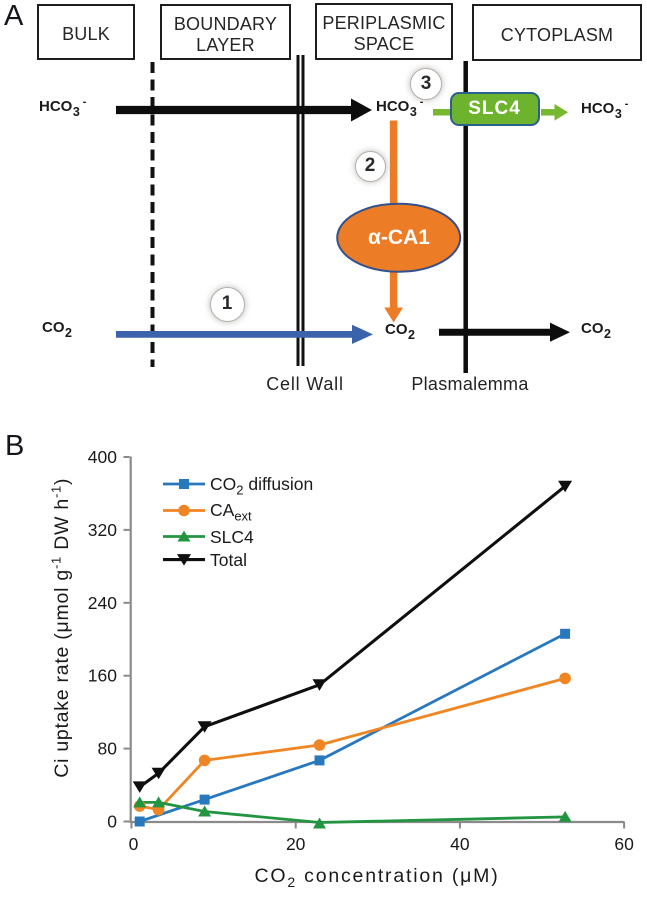  Describe the element at coordinates (102, 676) in the screenshot. I see `svg-text: 160` at that location.